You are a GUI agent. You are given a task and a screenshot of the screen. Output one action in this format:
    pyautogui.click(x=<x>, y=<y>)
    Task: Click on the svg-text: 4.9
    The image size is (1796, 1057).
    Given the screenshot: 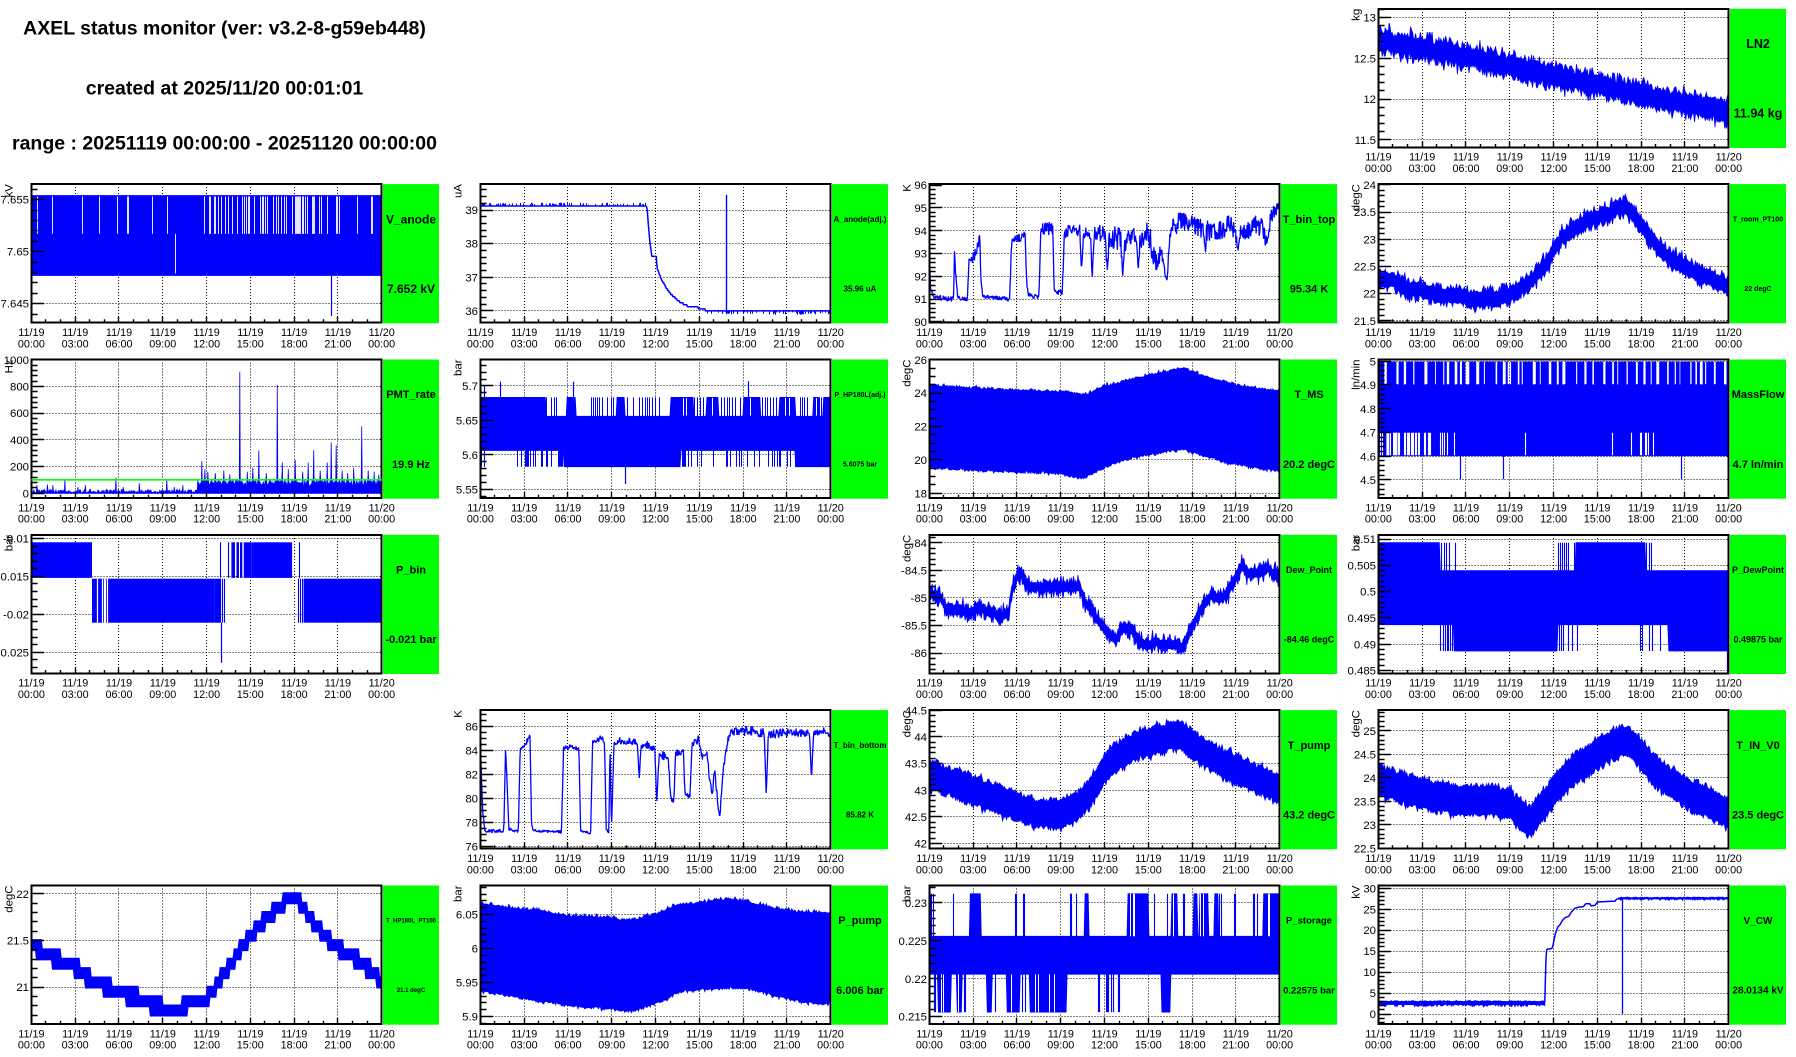 What is the action you would take?
    pyautogui.click(x=1368, y=386)
    